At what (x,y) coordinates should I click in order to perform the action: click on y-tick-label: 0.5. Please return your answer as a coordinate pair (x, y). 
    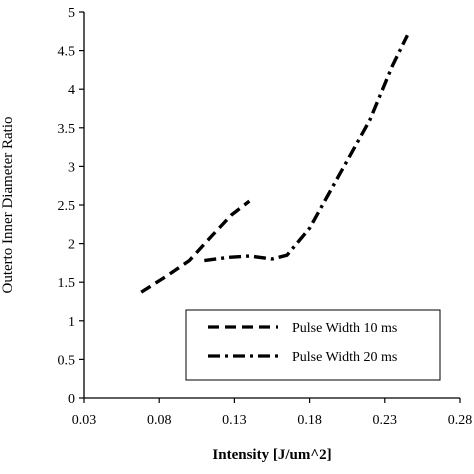
    Looking at the image, I should click on (67, 360).